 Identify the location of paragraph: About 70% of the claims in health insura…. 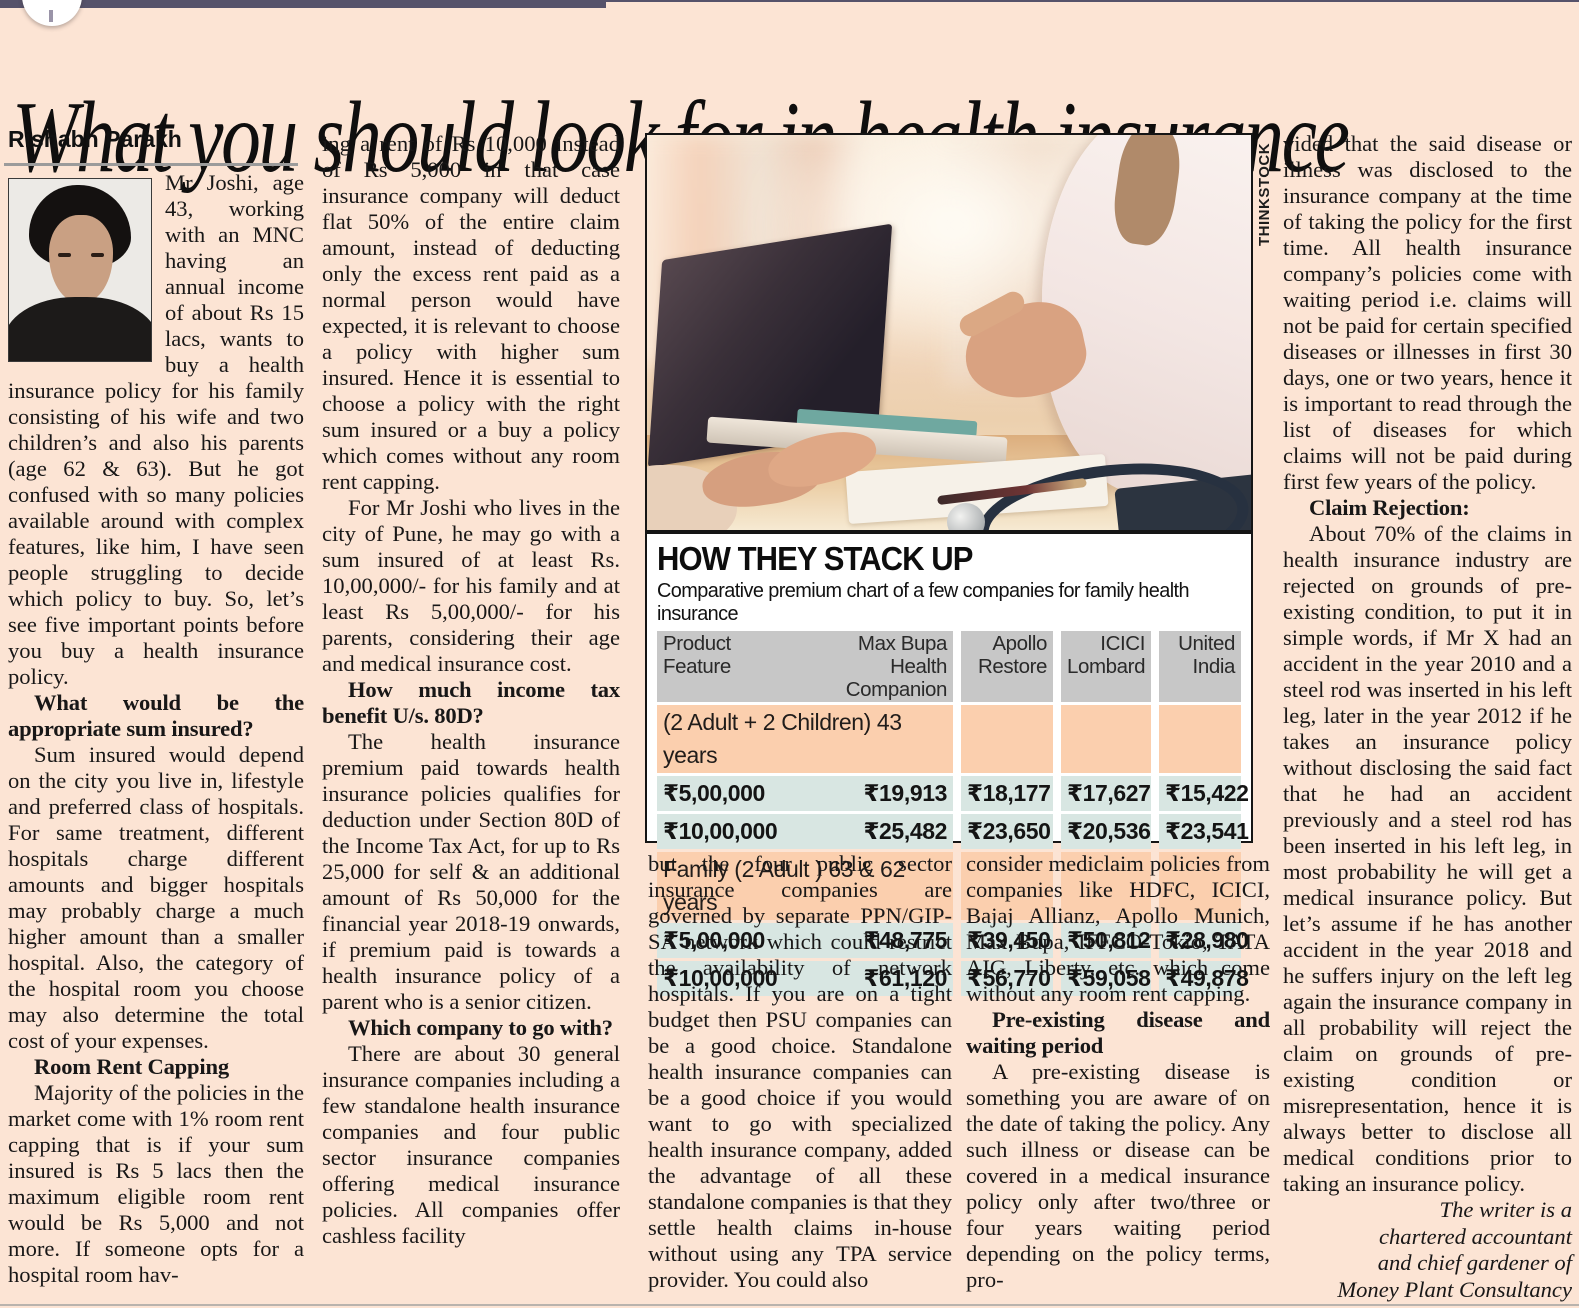
(1427, 858).